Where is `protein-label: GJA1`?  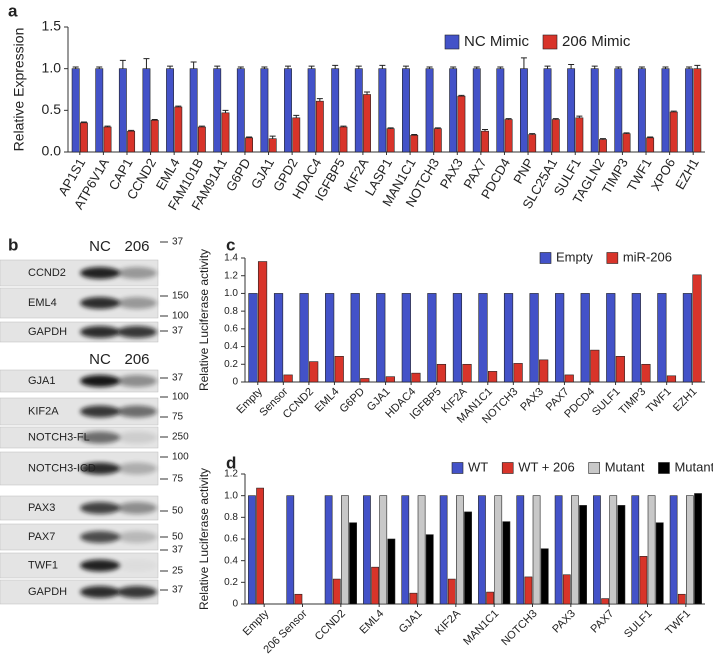
protein-label: GJA1 is located at coordinates (42, 381).